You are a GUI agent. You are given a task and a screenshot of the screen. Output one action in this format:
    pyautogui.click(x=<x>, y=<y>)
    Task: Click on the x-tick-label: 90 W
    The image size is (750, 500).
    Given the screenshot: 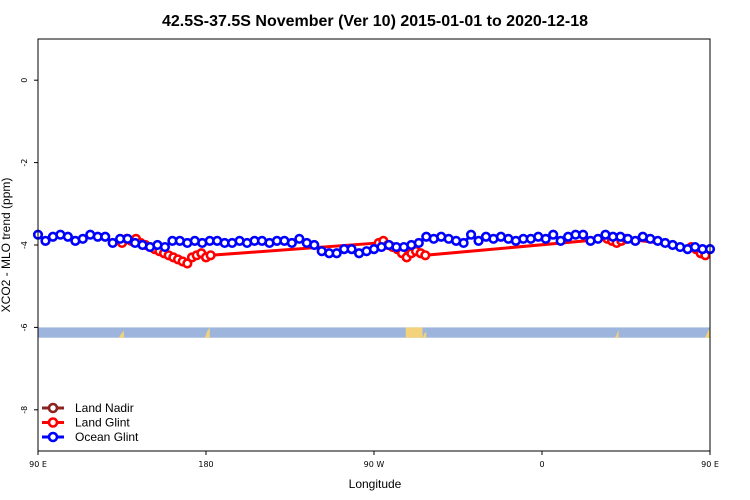 What is the action you would take?
    pyautogui.click(x=374, y=464)
    